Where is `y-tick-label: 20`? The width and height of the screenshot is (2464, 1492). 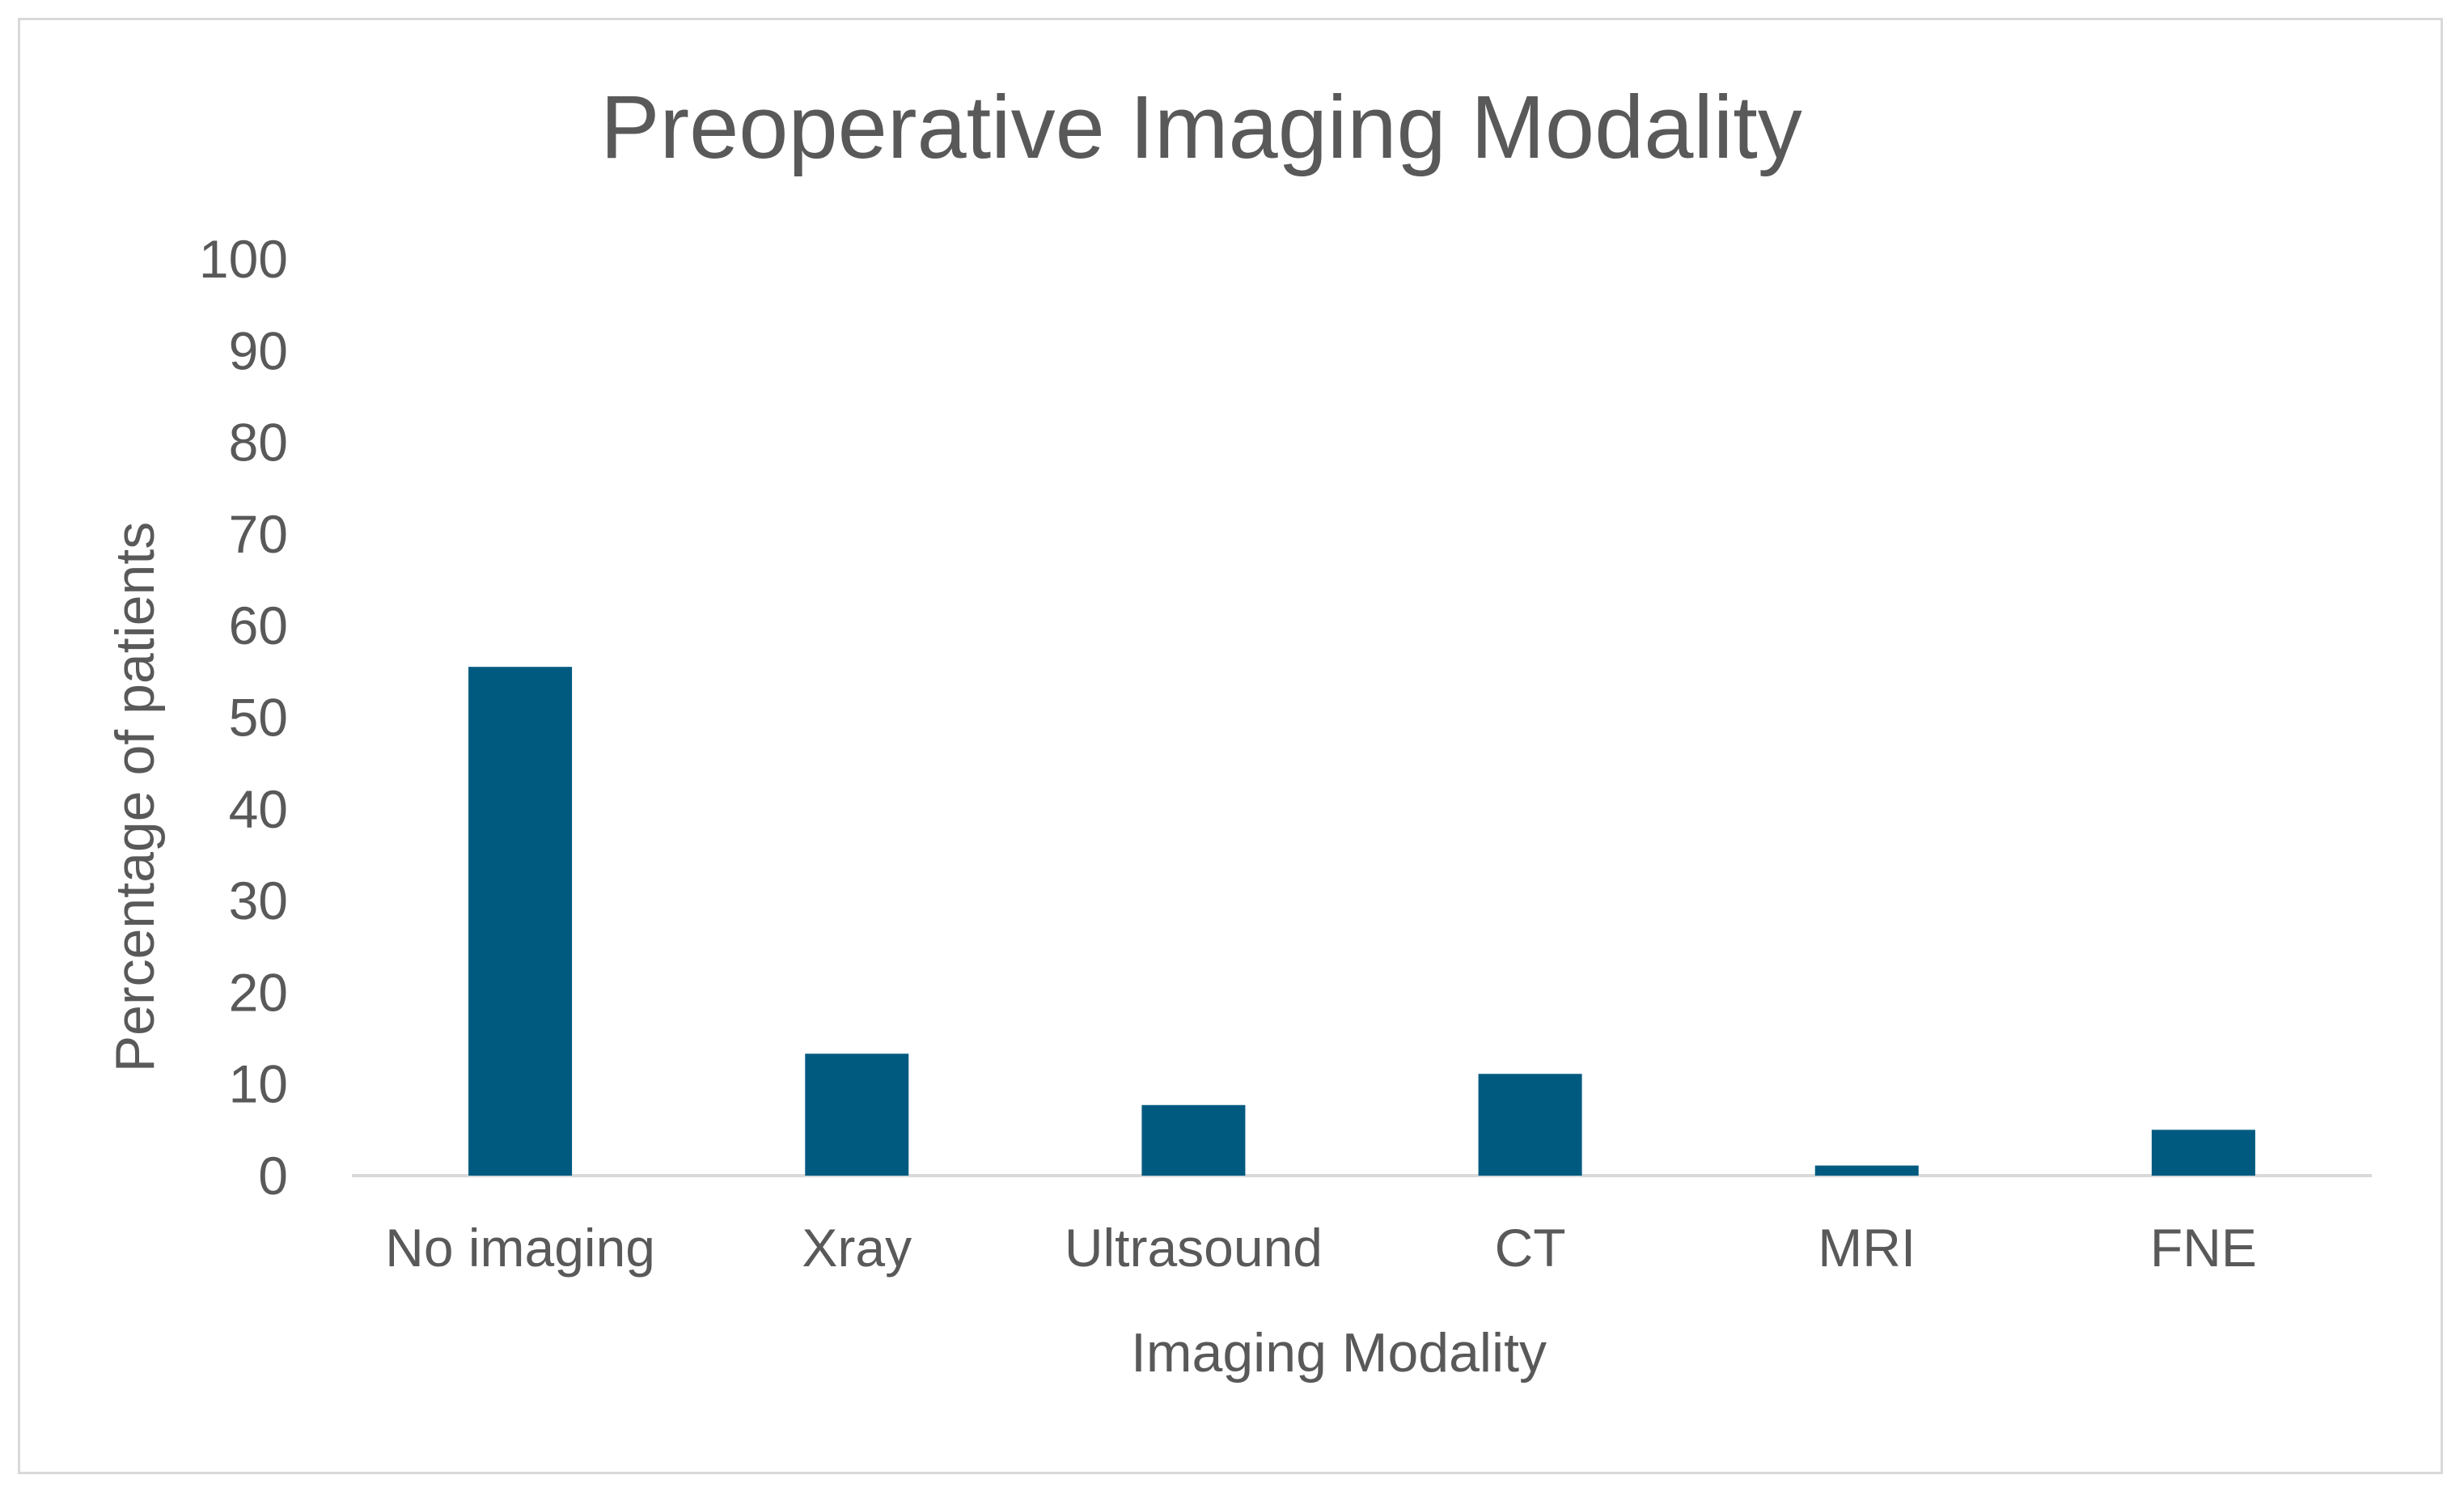 y-tick-label: 20 is located at coordinates (258, 992).